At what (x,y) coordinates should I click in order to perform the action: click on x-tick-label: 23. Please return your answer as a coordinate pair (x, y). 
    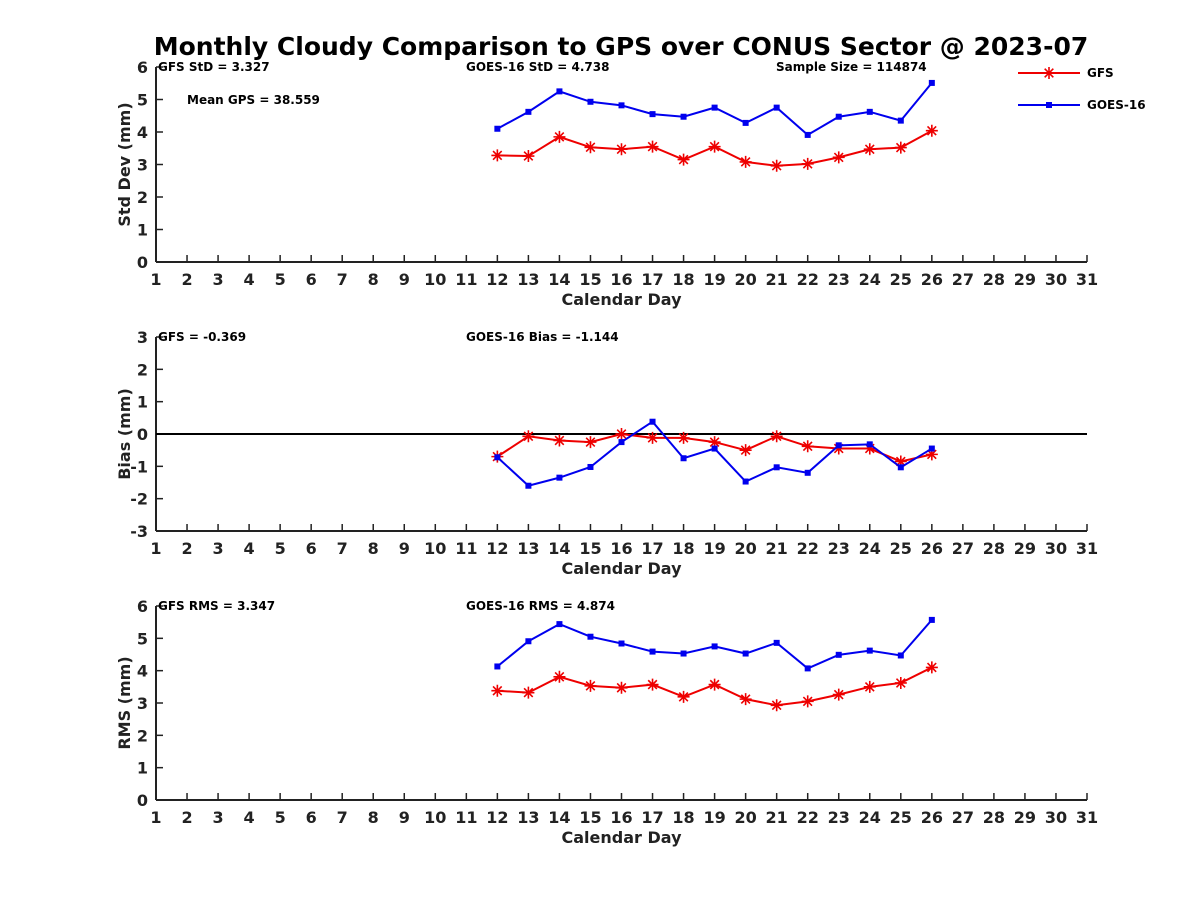
    Looking at the image, I should click on (839, 548).